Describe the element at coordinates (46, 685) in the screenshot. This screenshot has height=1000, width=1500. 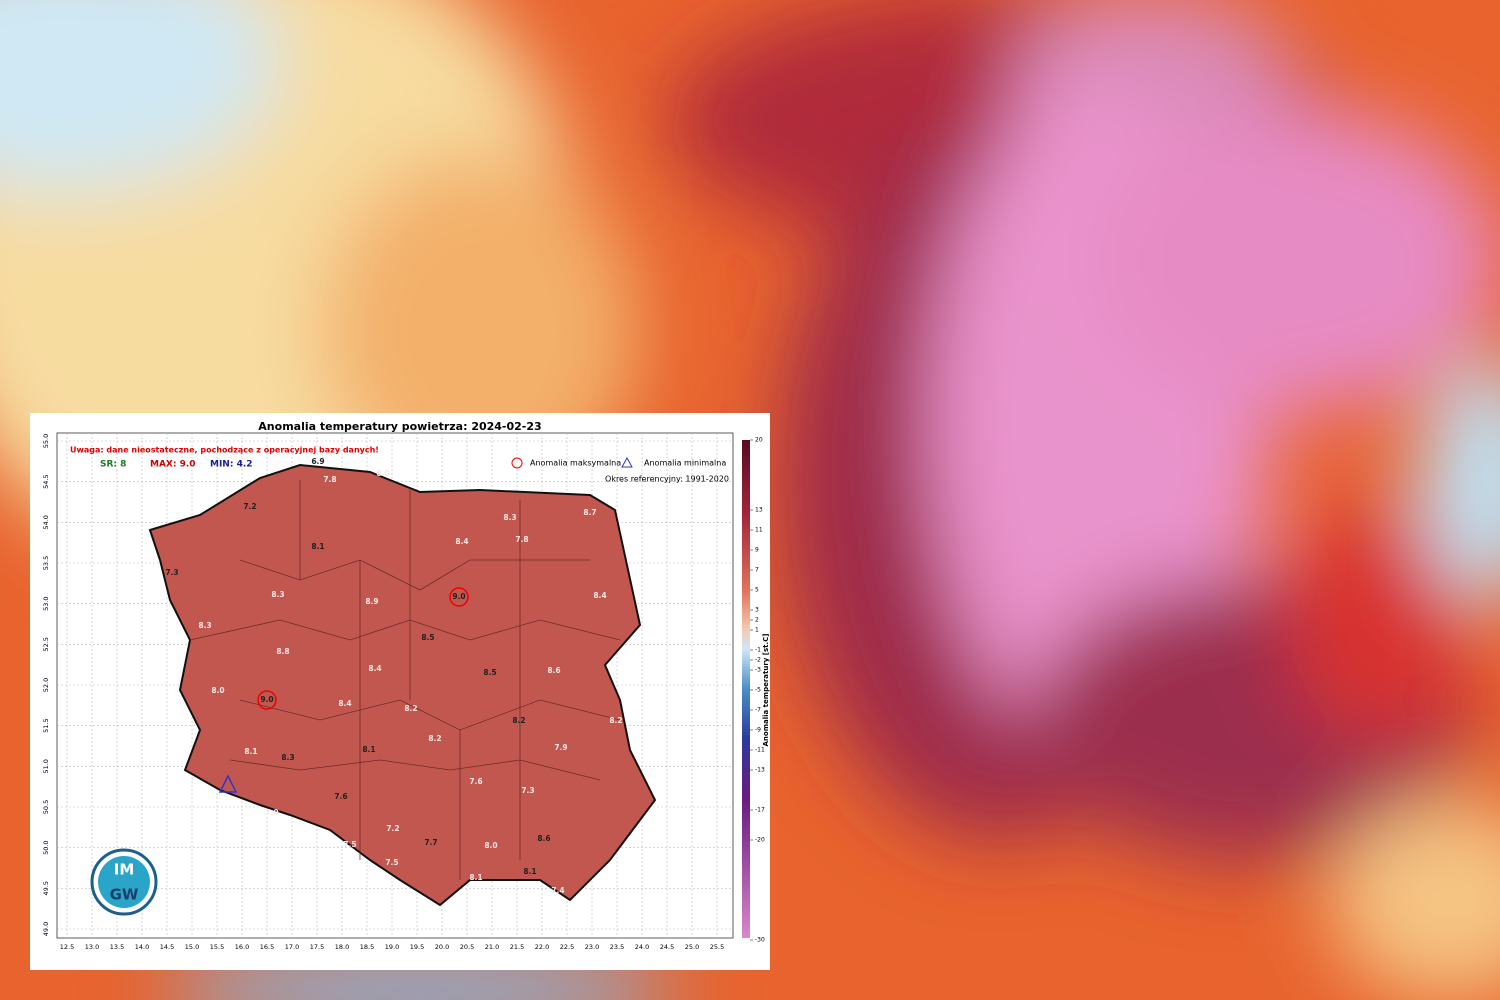
I see `y-tick-label: 52.0` at that location.